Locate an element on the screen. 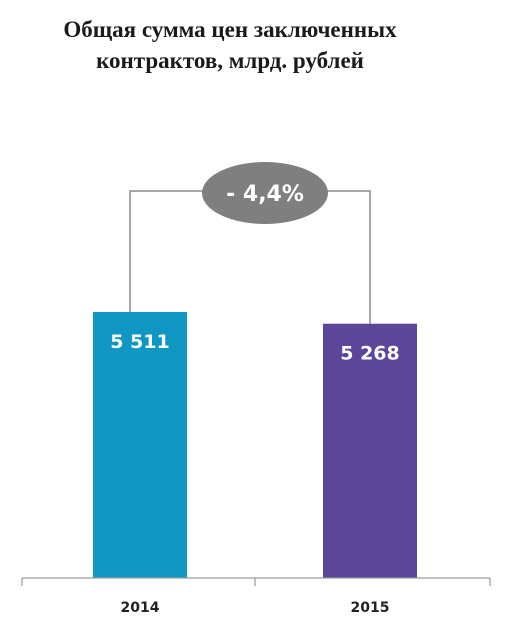 This screenshot has width=510, height=622. data-label-2014: 5 511 is located at coordinates (140, 342).